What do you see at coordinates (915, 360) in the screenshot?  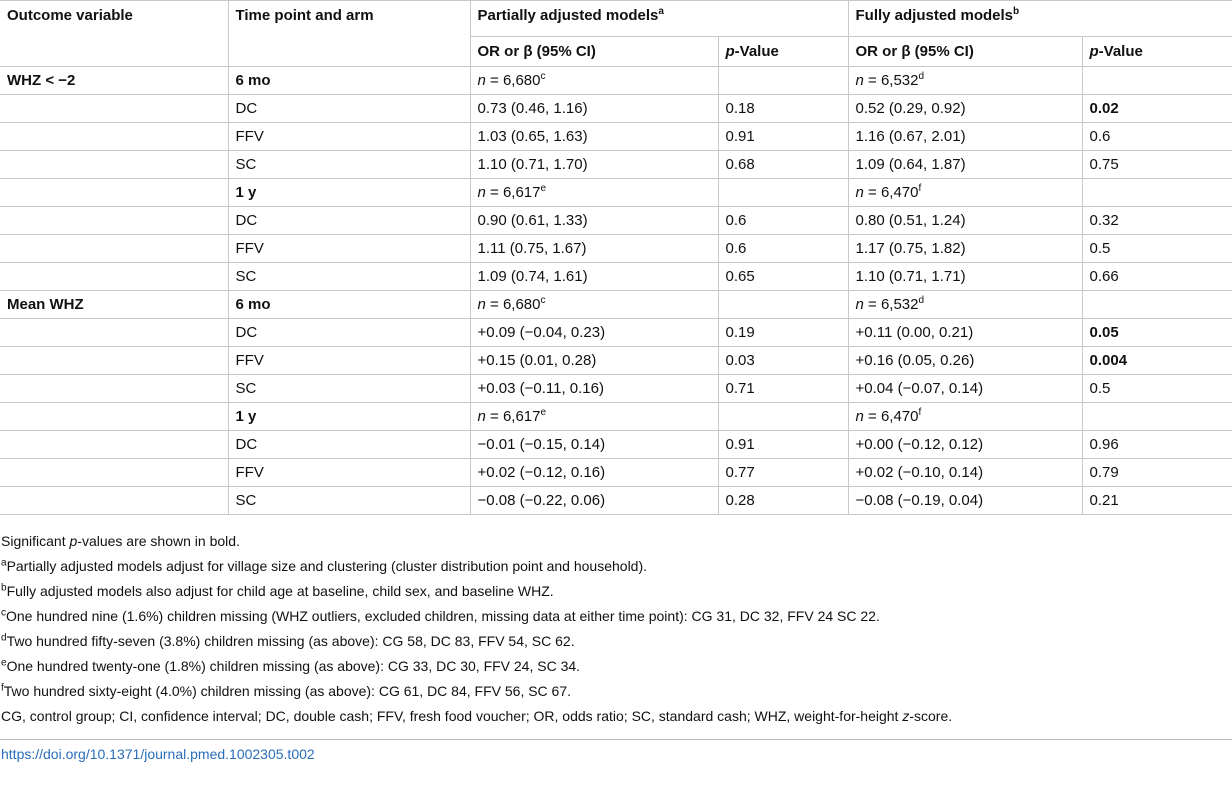 I see `text-segment: +0.16 (0.05, 0.26)` at bounding box center [915, 360].